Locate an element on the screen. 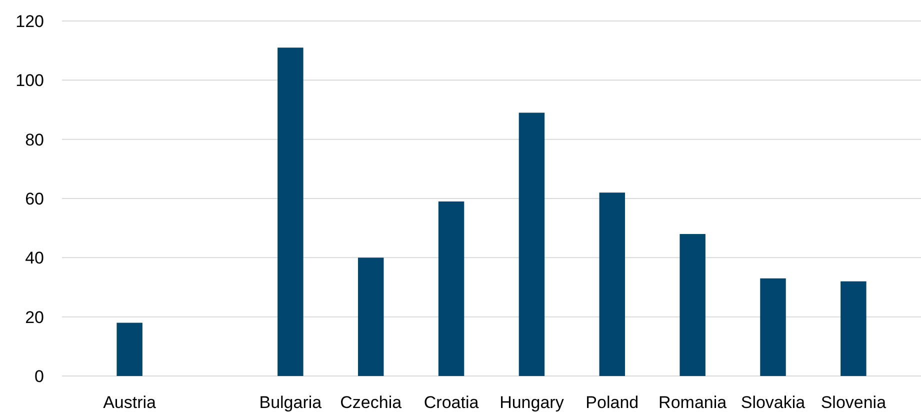  x-tick-label: Bulgaria is located at coordinates (290, 402).